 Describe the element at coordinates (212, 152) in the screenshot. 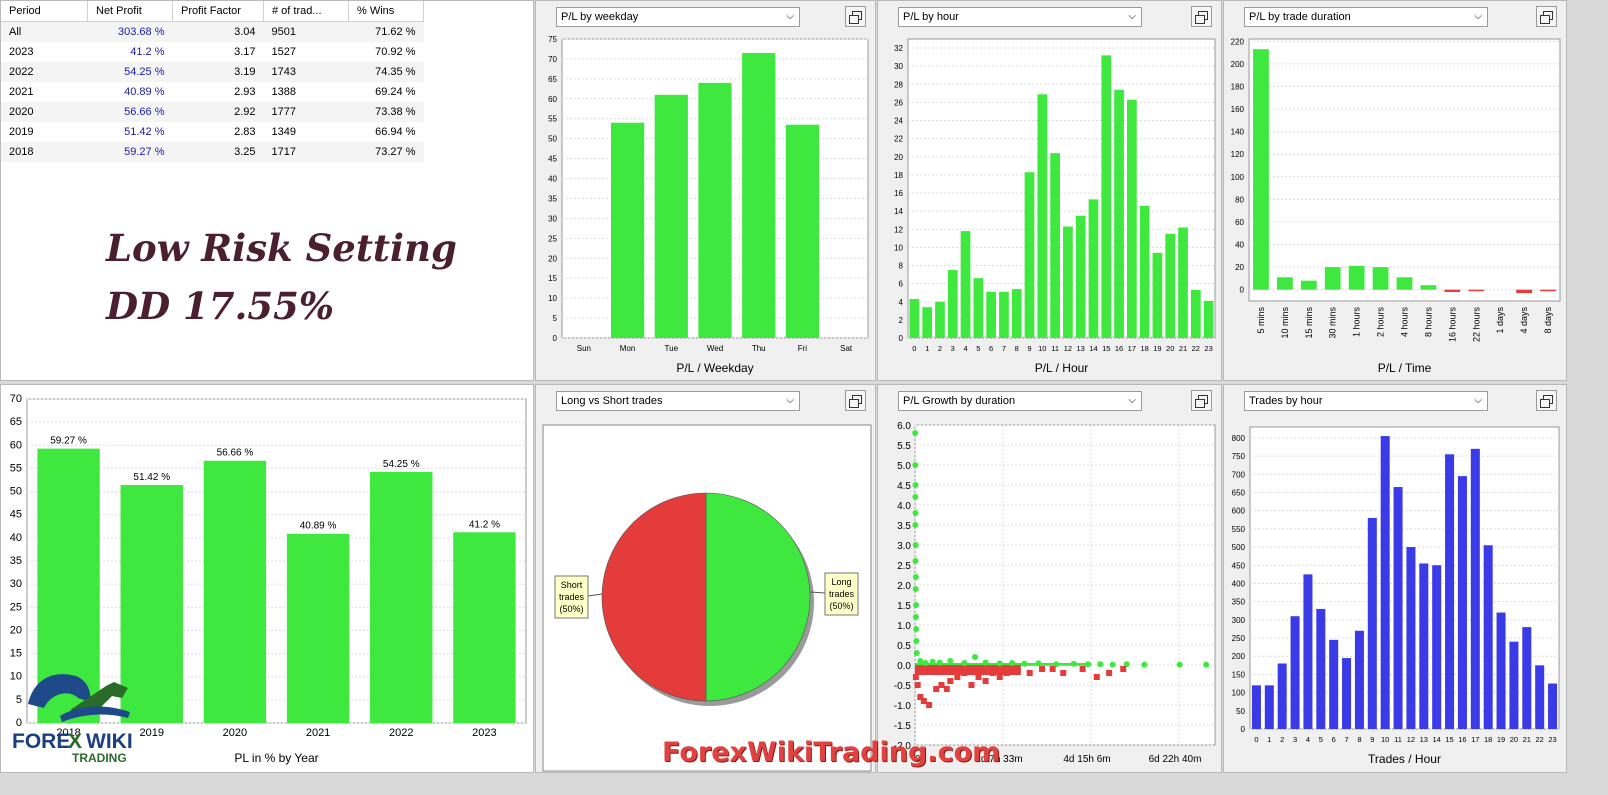

I see `table-row: 2018 59.27 % 3.25 1717 73.27 %` at that location.